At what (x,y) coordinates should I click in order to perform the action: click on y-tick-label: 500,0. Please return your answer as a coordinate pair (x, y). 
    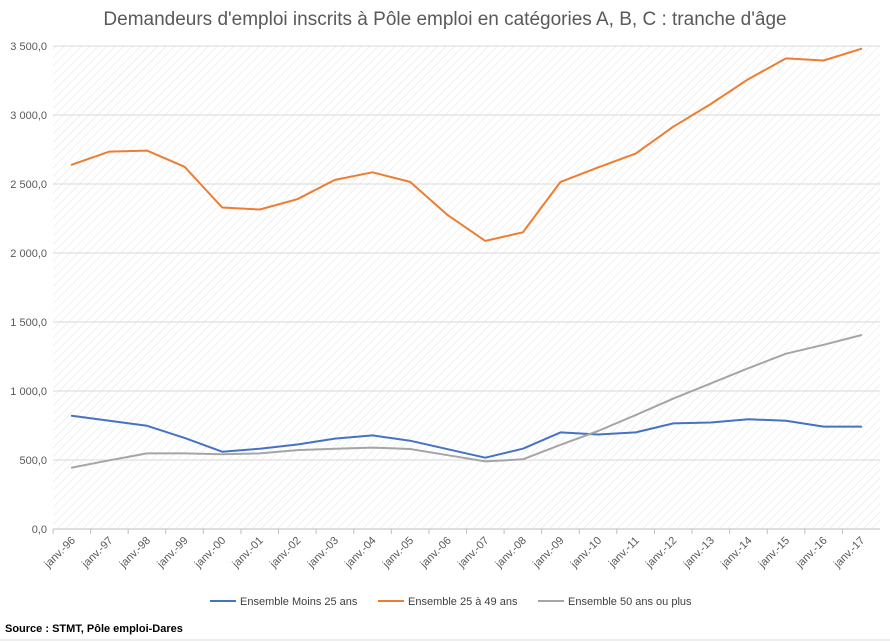
    Looking at the image, I should click on (33, 461).